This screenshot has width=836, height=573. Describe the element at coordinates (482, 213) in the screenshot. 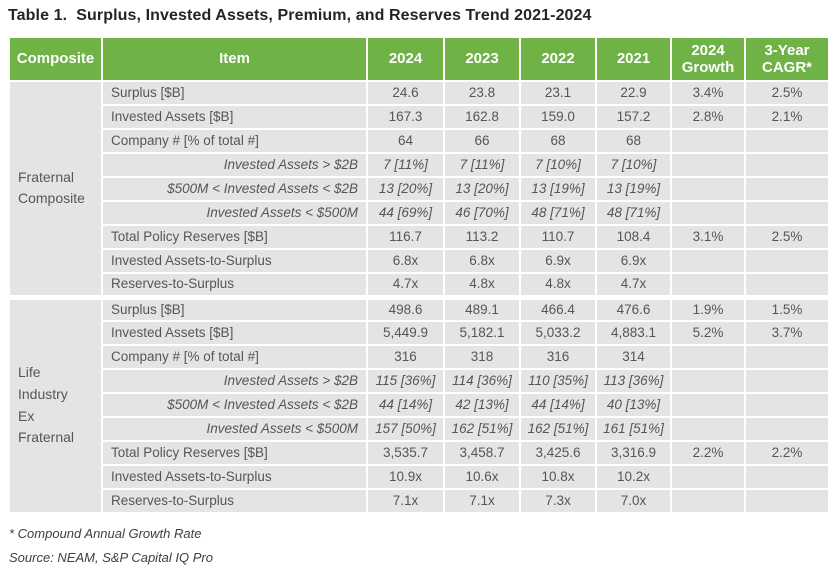

I see `year-value: 46 [70%]` at that location.